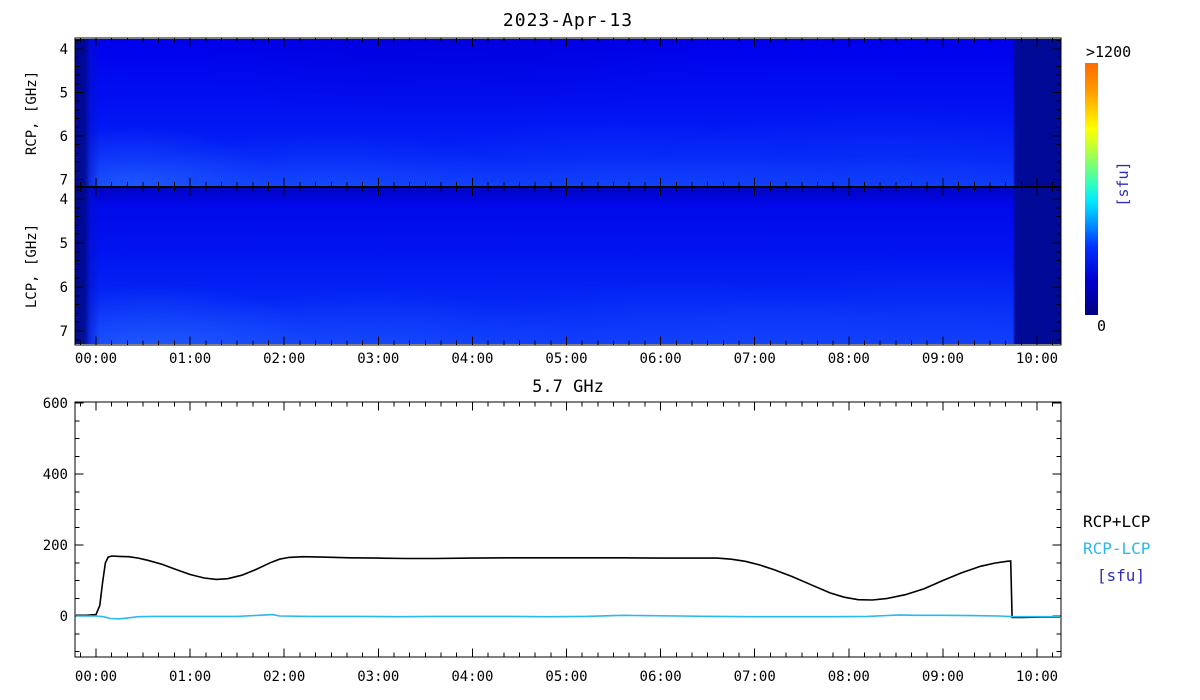  I want to click on legend-total-label: RCP+LCP, so click(1117, 521).